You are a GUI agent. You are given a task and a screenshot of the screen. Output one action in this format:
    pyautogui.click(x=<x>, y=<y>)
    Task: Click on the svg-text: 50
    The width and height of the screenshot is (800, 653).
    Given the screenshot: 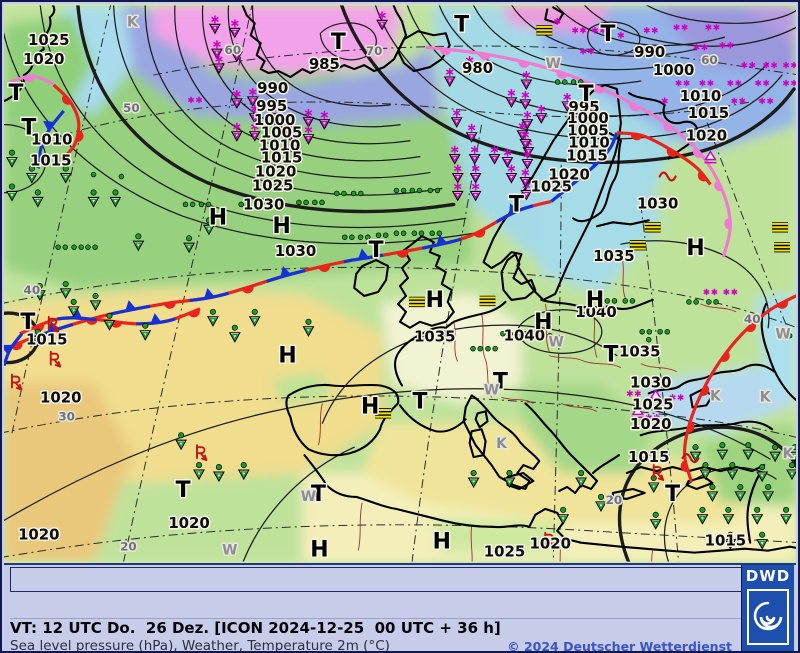 What is the action you would take?
    pyautogui.click(x=131, y=108)
    